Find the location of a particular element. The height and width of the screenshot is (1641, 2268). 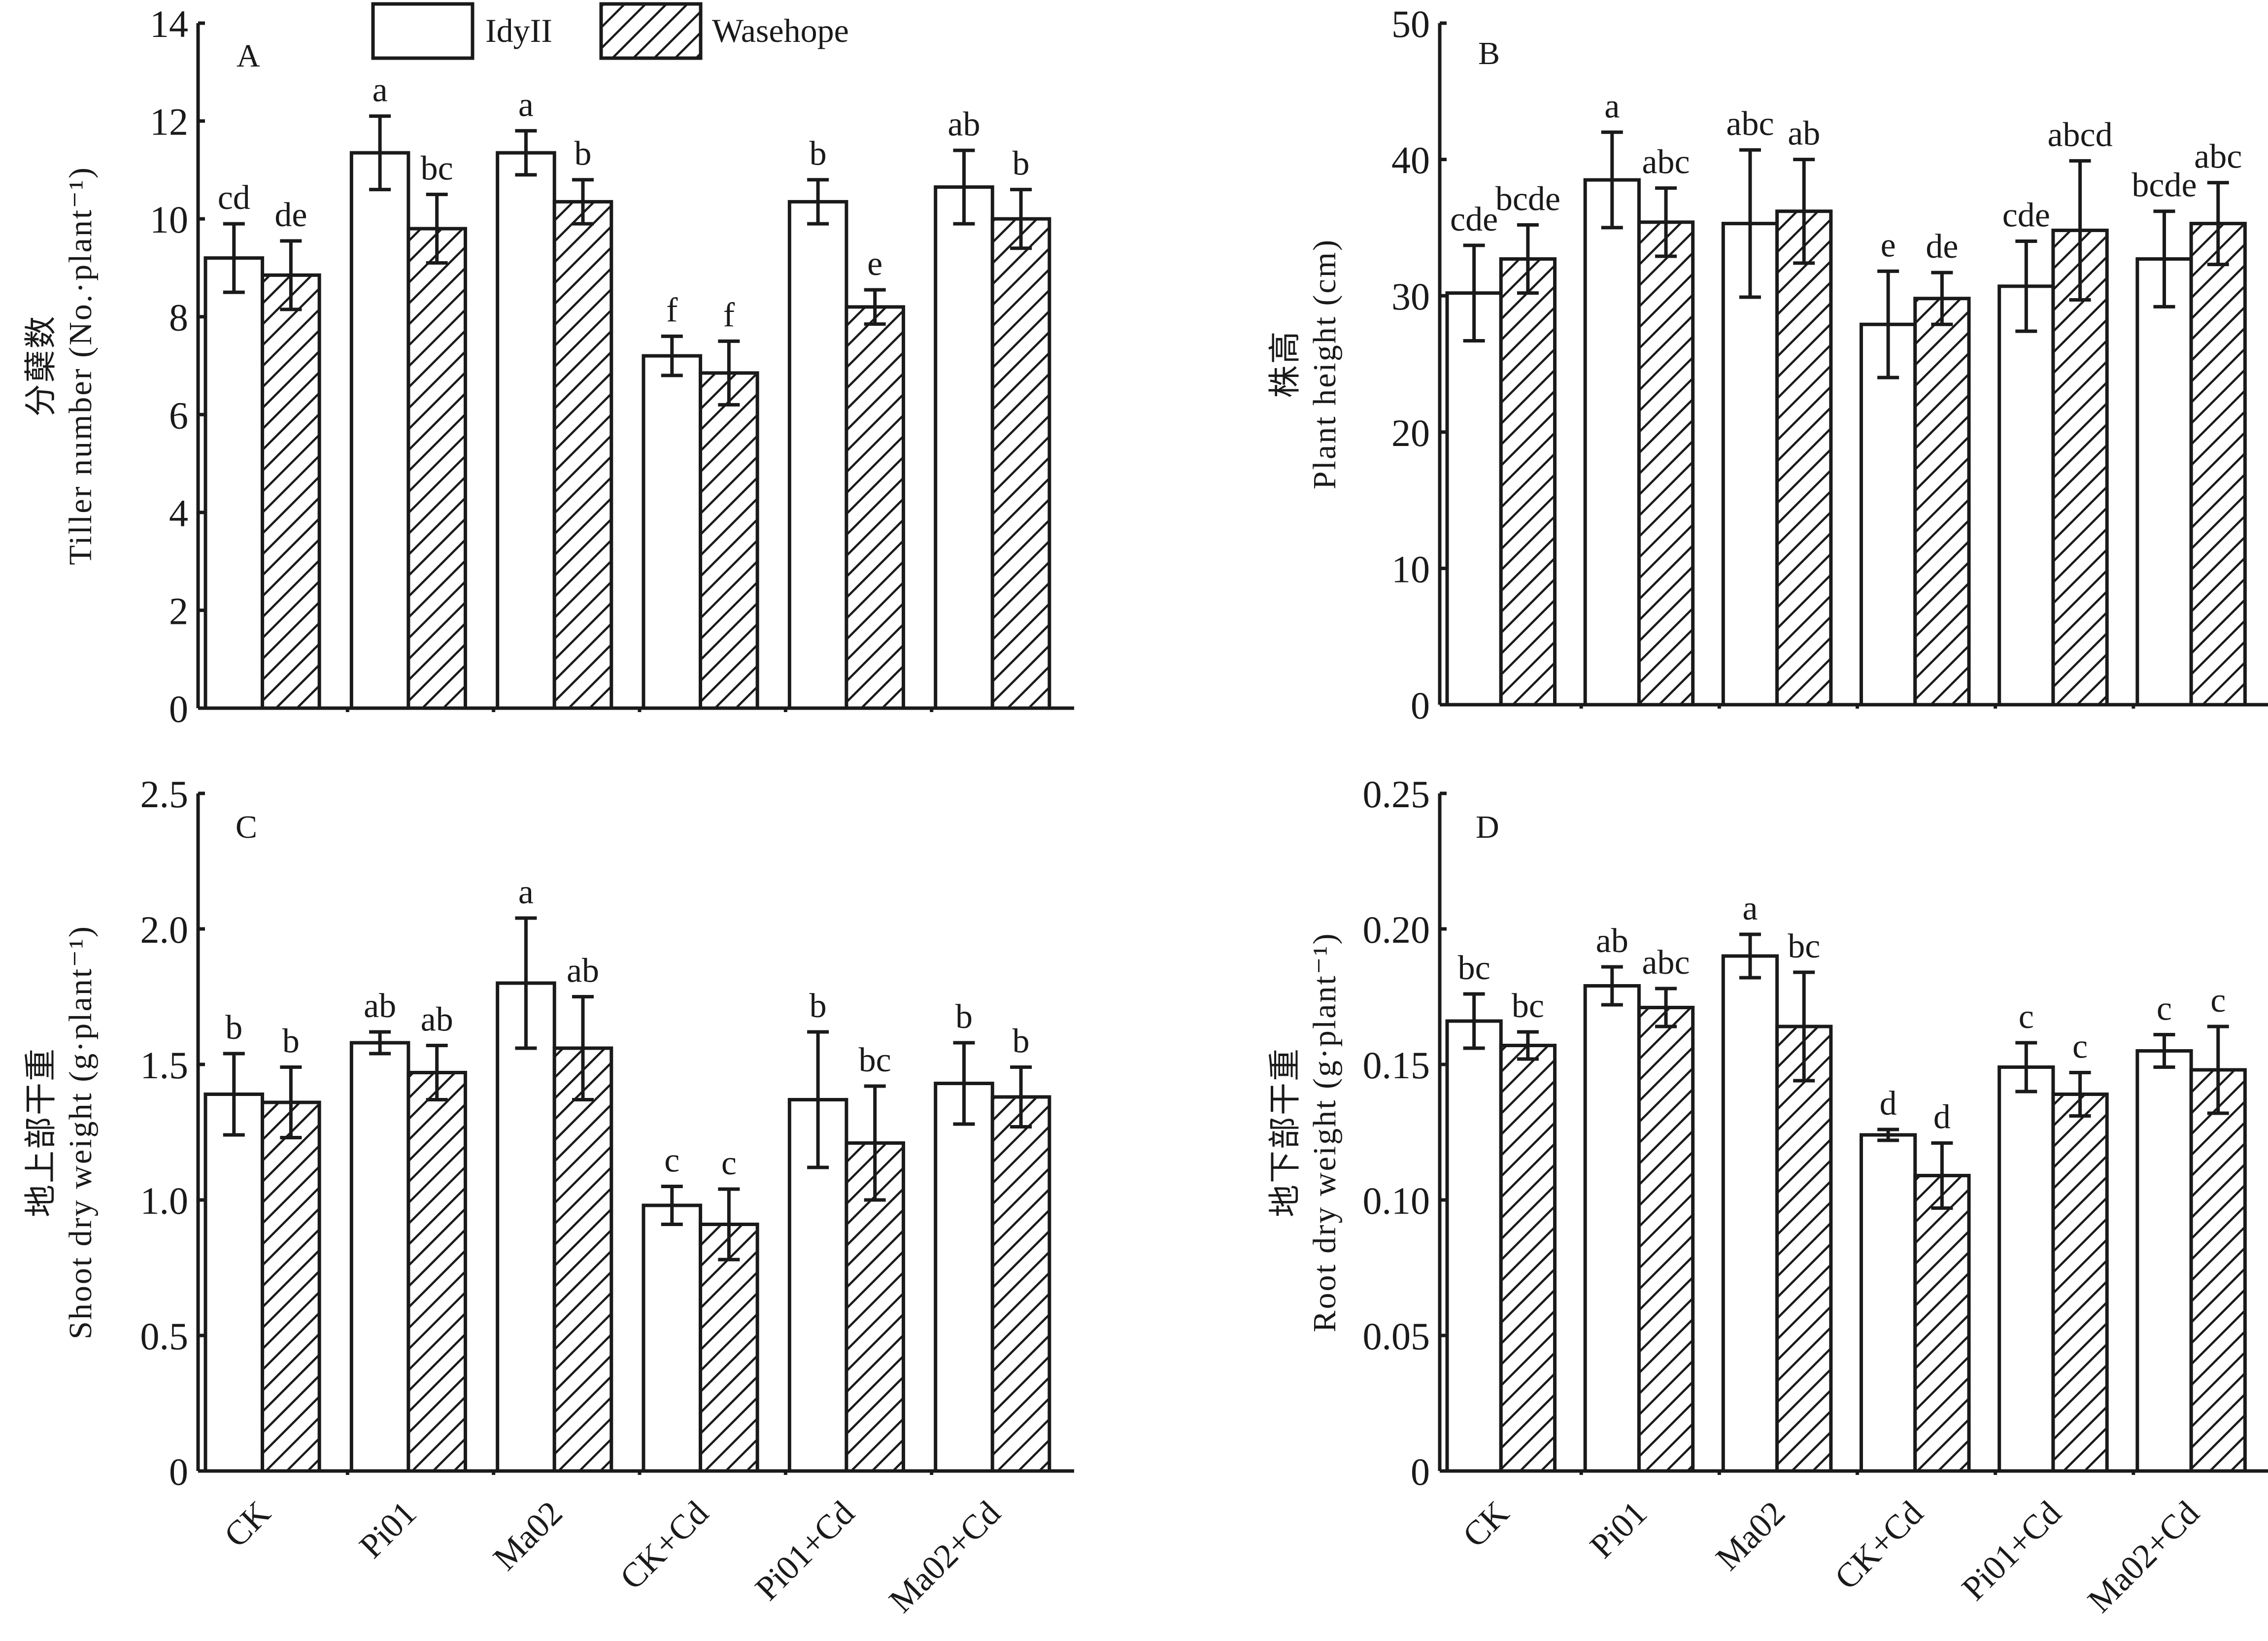

bar-idyii-ck is located at coordinates (234, 1283).